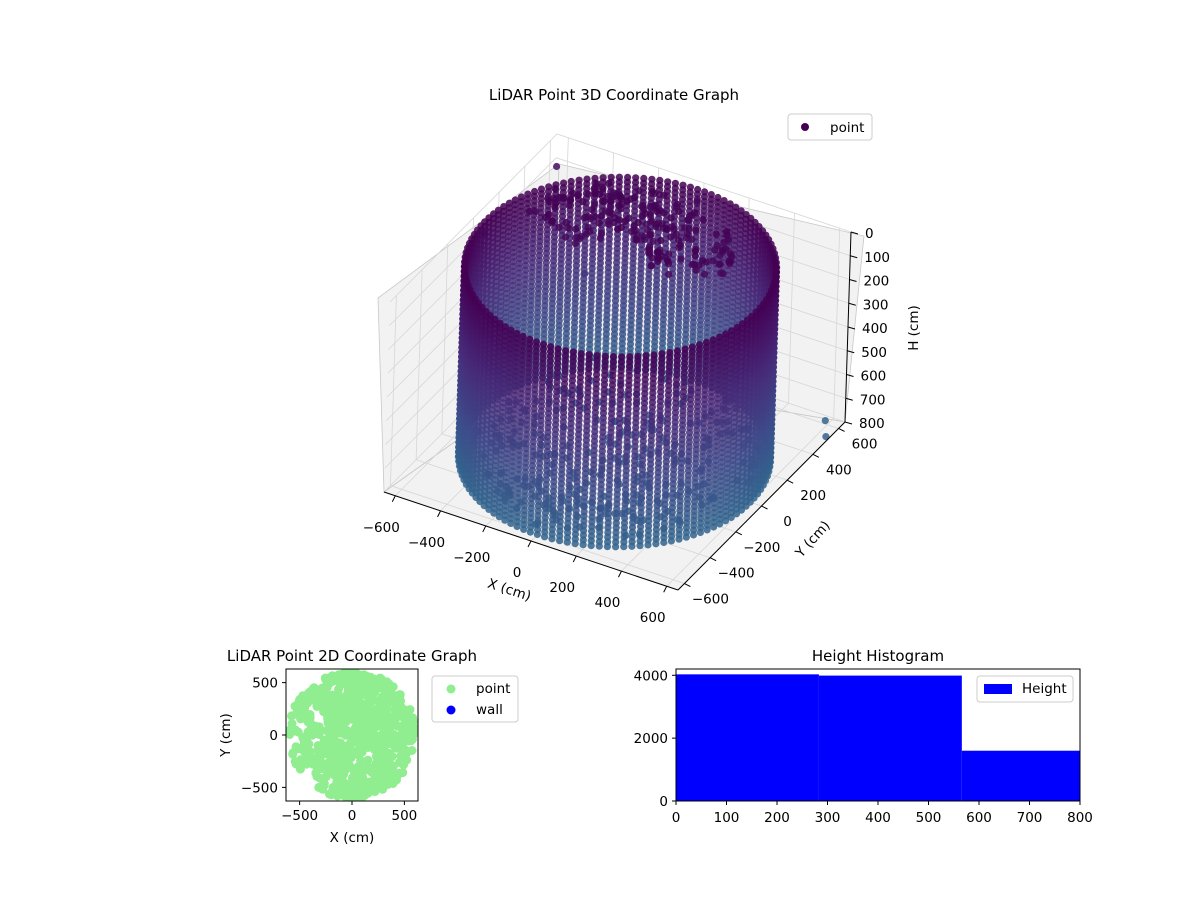 Image resolution: width=1200 pixels, height=900 pixels. What do you see at coordinates (614, 95) in the screenshot?
I see `scatter-3d-title: LiDAR Point 3D Coordinate Graph` at bounding box center [614, 95].